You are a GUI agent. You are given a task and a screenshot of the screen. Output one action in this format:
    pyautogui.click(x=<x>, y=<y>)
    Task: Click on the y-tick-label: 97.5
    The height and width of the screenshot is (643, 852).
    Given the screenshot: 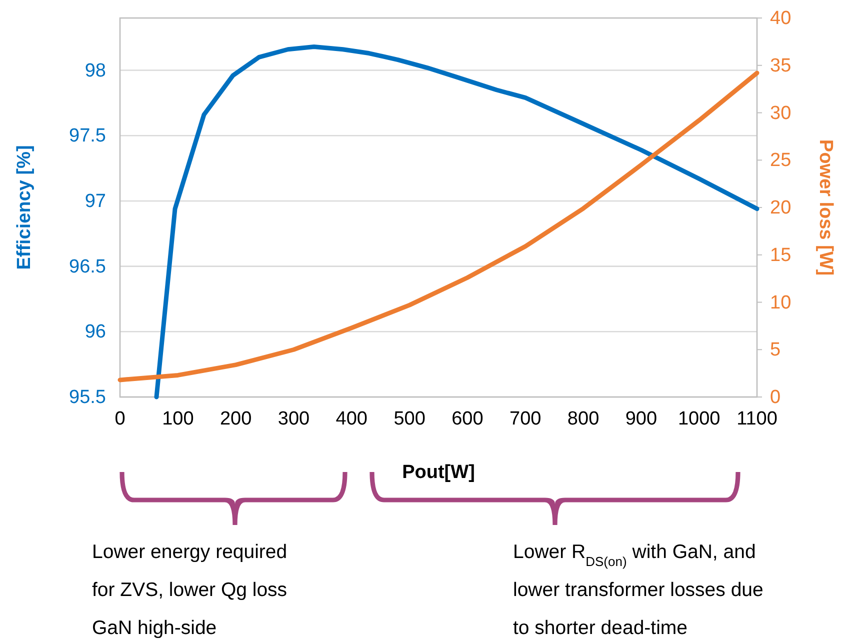 What is the action you would take?
    pyautogui.click(x=87, y=136)
    